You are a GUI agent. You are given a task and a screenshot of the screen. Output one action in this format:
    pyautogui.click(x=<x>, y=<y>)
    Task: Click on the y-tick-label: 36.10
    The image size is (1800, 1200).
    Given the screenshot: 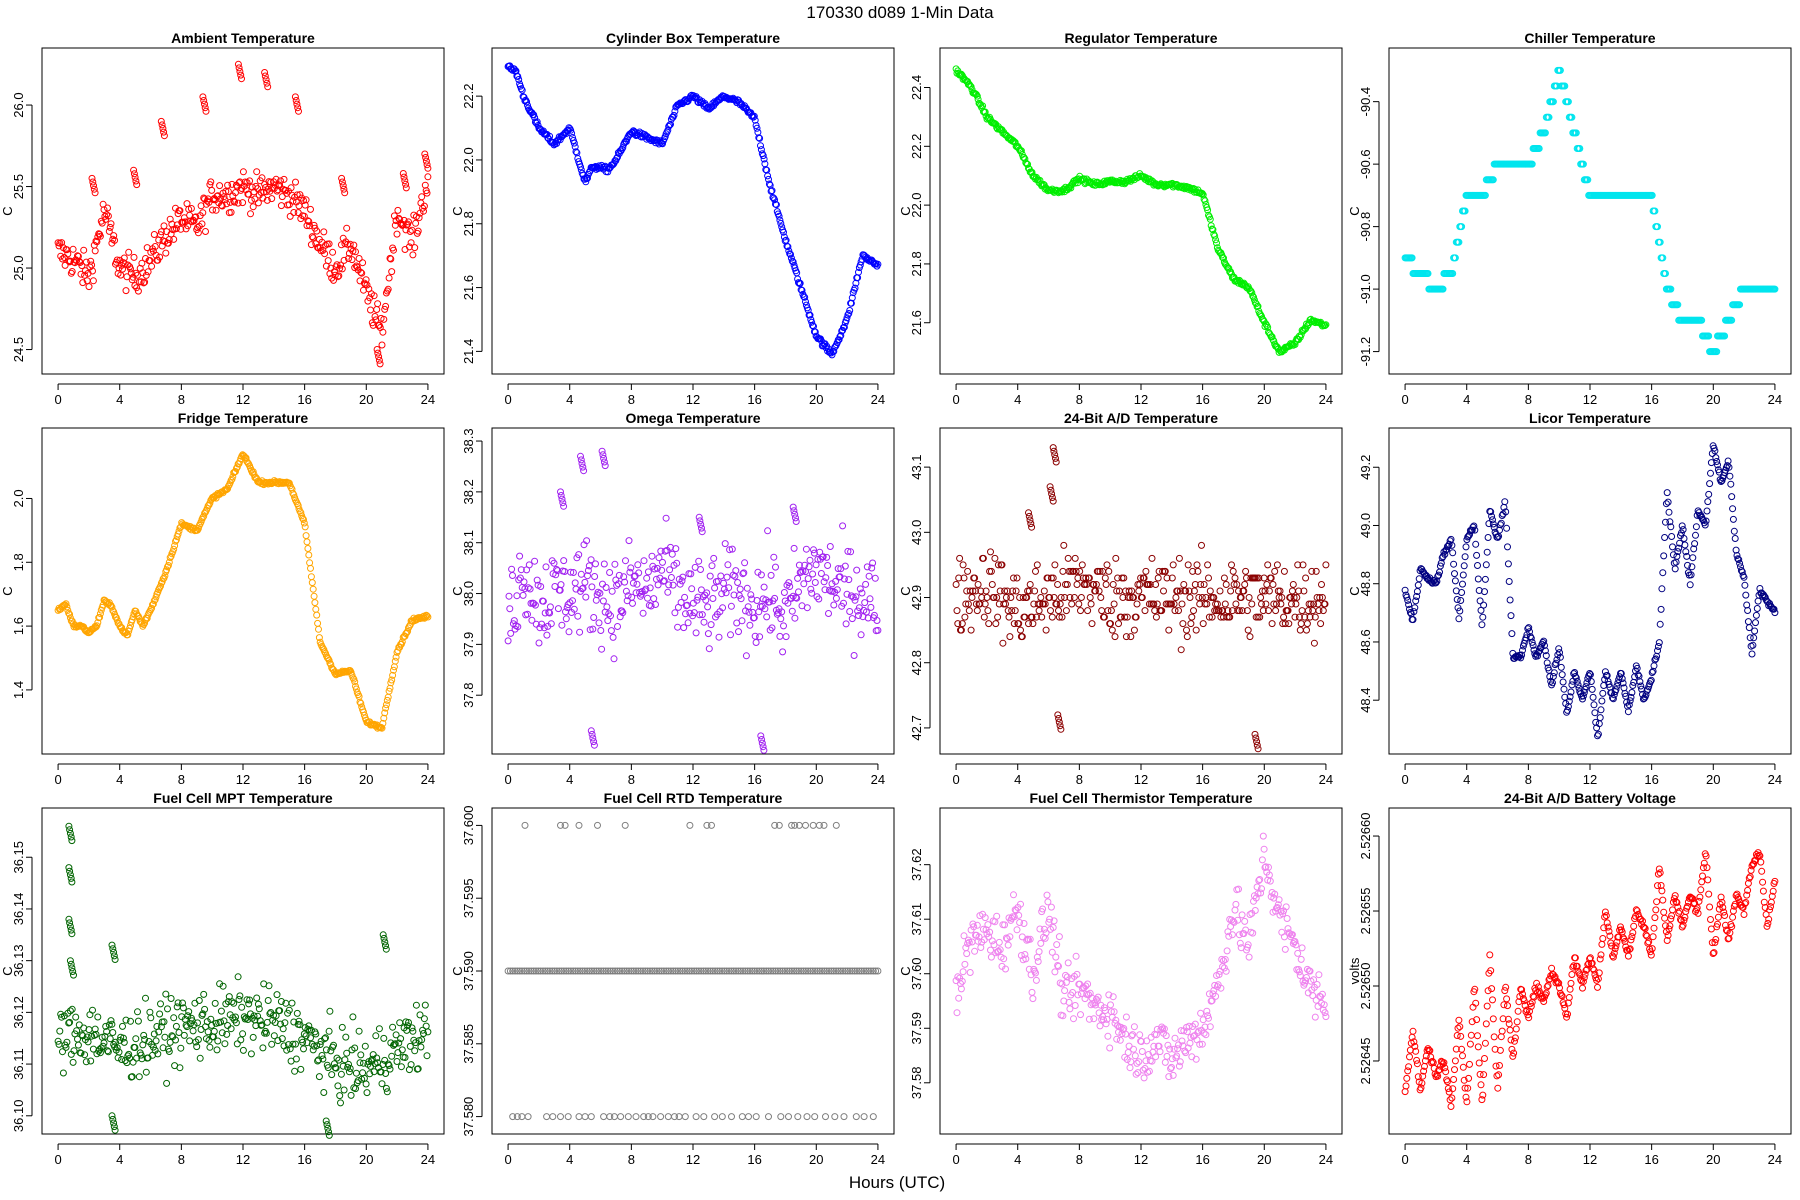 What is the action you would take?
    pyautogui.click(x=18, y=1116)
    